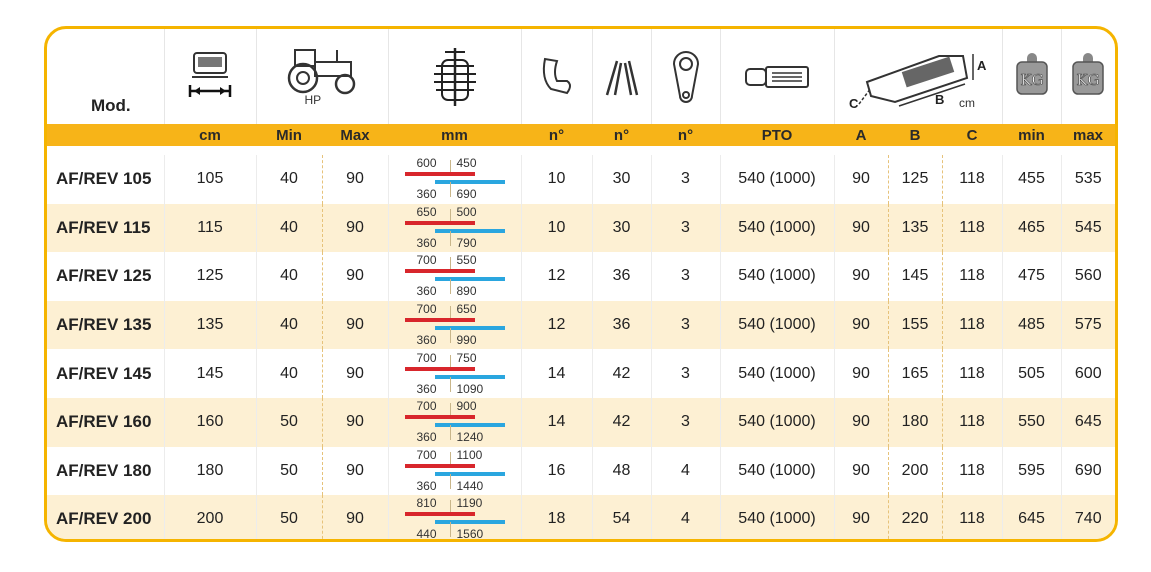 The image size is (1151, 572). What do you see at coordinates (105, 471) in the screenshot?
I see `model-name: AF/REV 180` at bounding box center [105, 471].